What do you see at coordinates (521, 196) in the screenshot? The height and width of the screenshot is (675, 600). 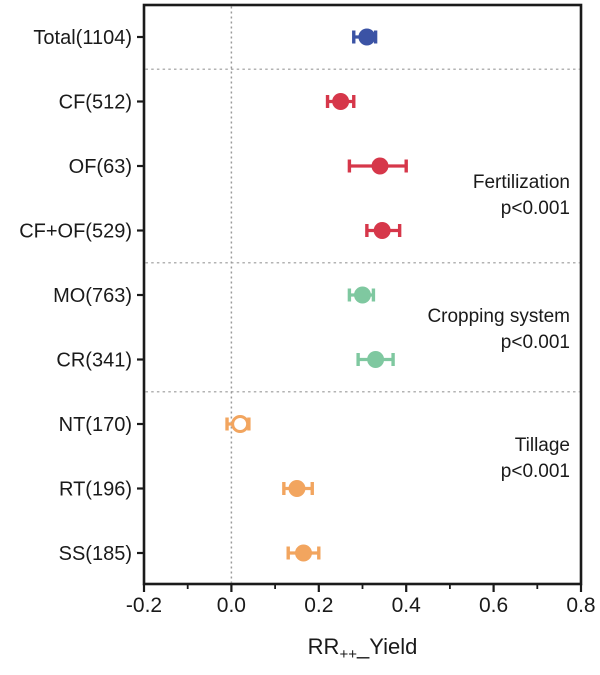 I see `group-annotation-fertilization: Fertilization p<0.001` at bounding box center [521, 196].